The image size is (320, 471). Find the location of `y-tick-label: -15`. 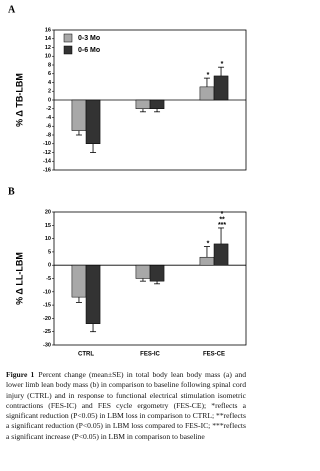

y-tick-label: -15 is located at coordinates (47, 306).